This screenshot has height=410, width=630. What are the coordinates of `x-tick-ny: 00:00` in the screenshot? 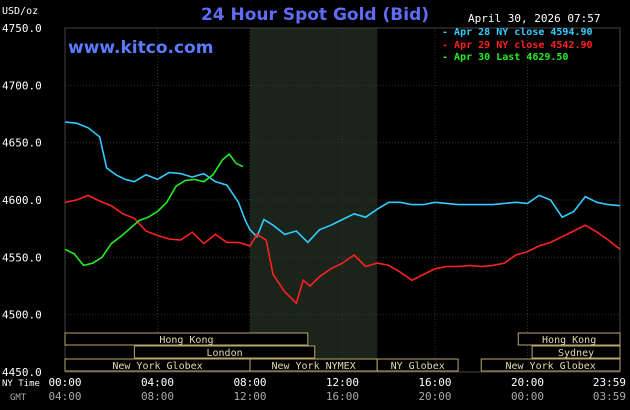 It's located at (64, 382).